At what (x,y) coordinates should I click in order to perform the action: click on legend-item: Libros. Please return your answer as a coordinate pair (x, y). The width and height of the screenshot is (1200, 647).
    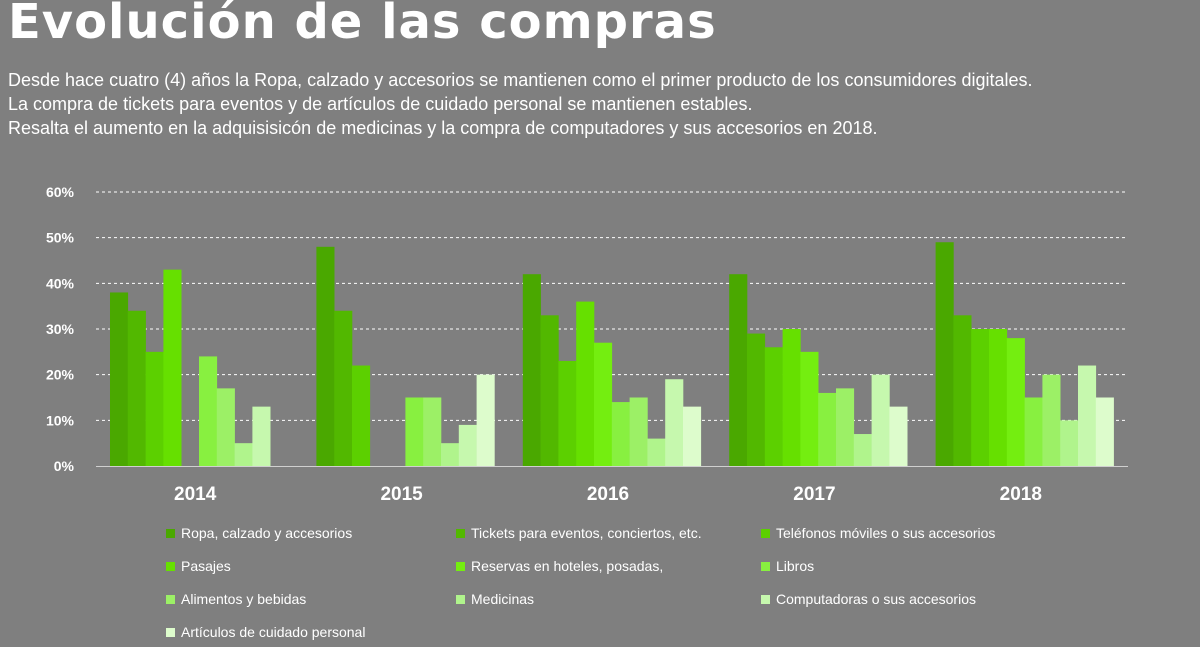
    Looking at the image, I should click on (906, 566).